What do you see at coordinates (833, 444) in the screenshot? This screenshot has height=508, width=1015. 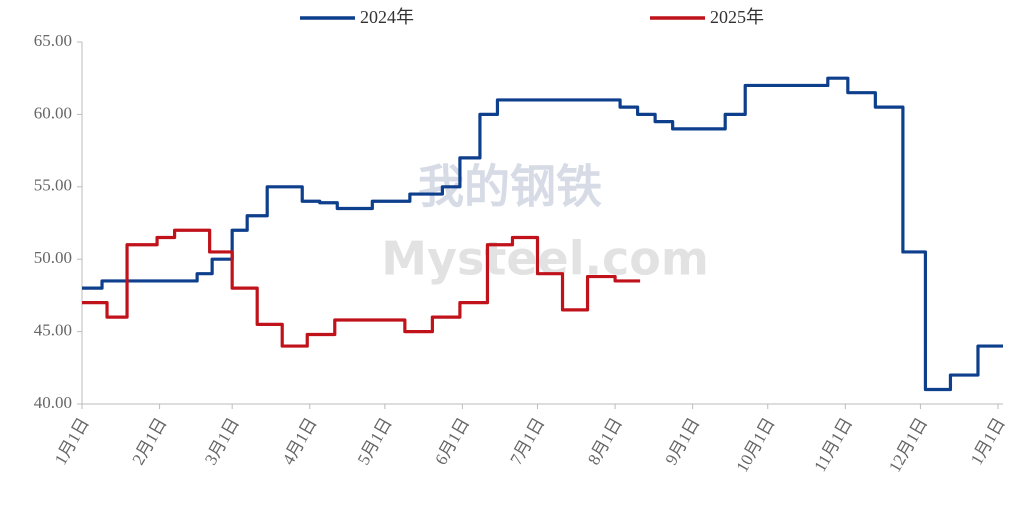 I see `x-tick-label: 11月1日` at bounding box center [833, 444].